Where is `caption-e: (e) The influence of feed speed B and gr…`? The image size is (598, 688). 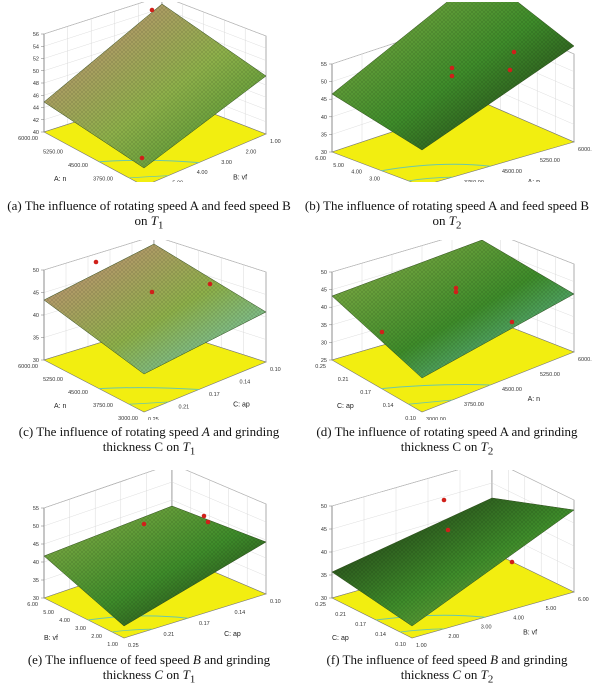
caption-e: (e) The influence of feed speed B and gr… is located at coordinates (149, 669).